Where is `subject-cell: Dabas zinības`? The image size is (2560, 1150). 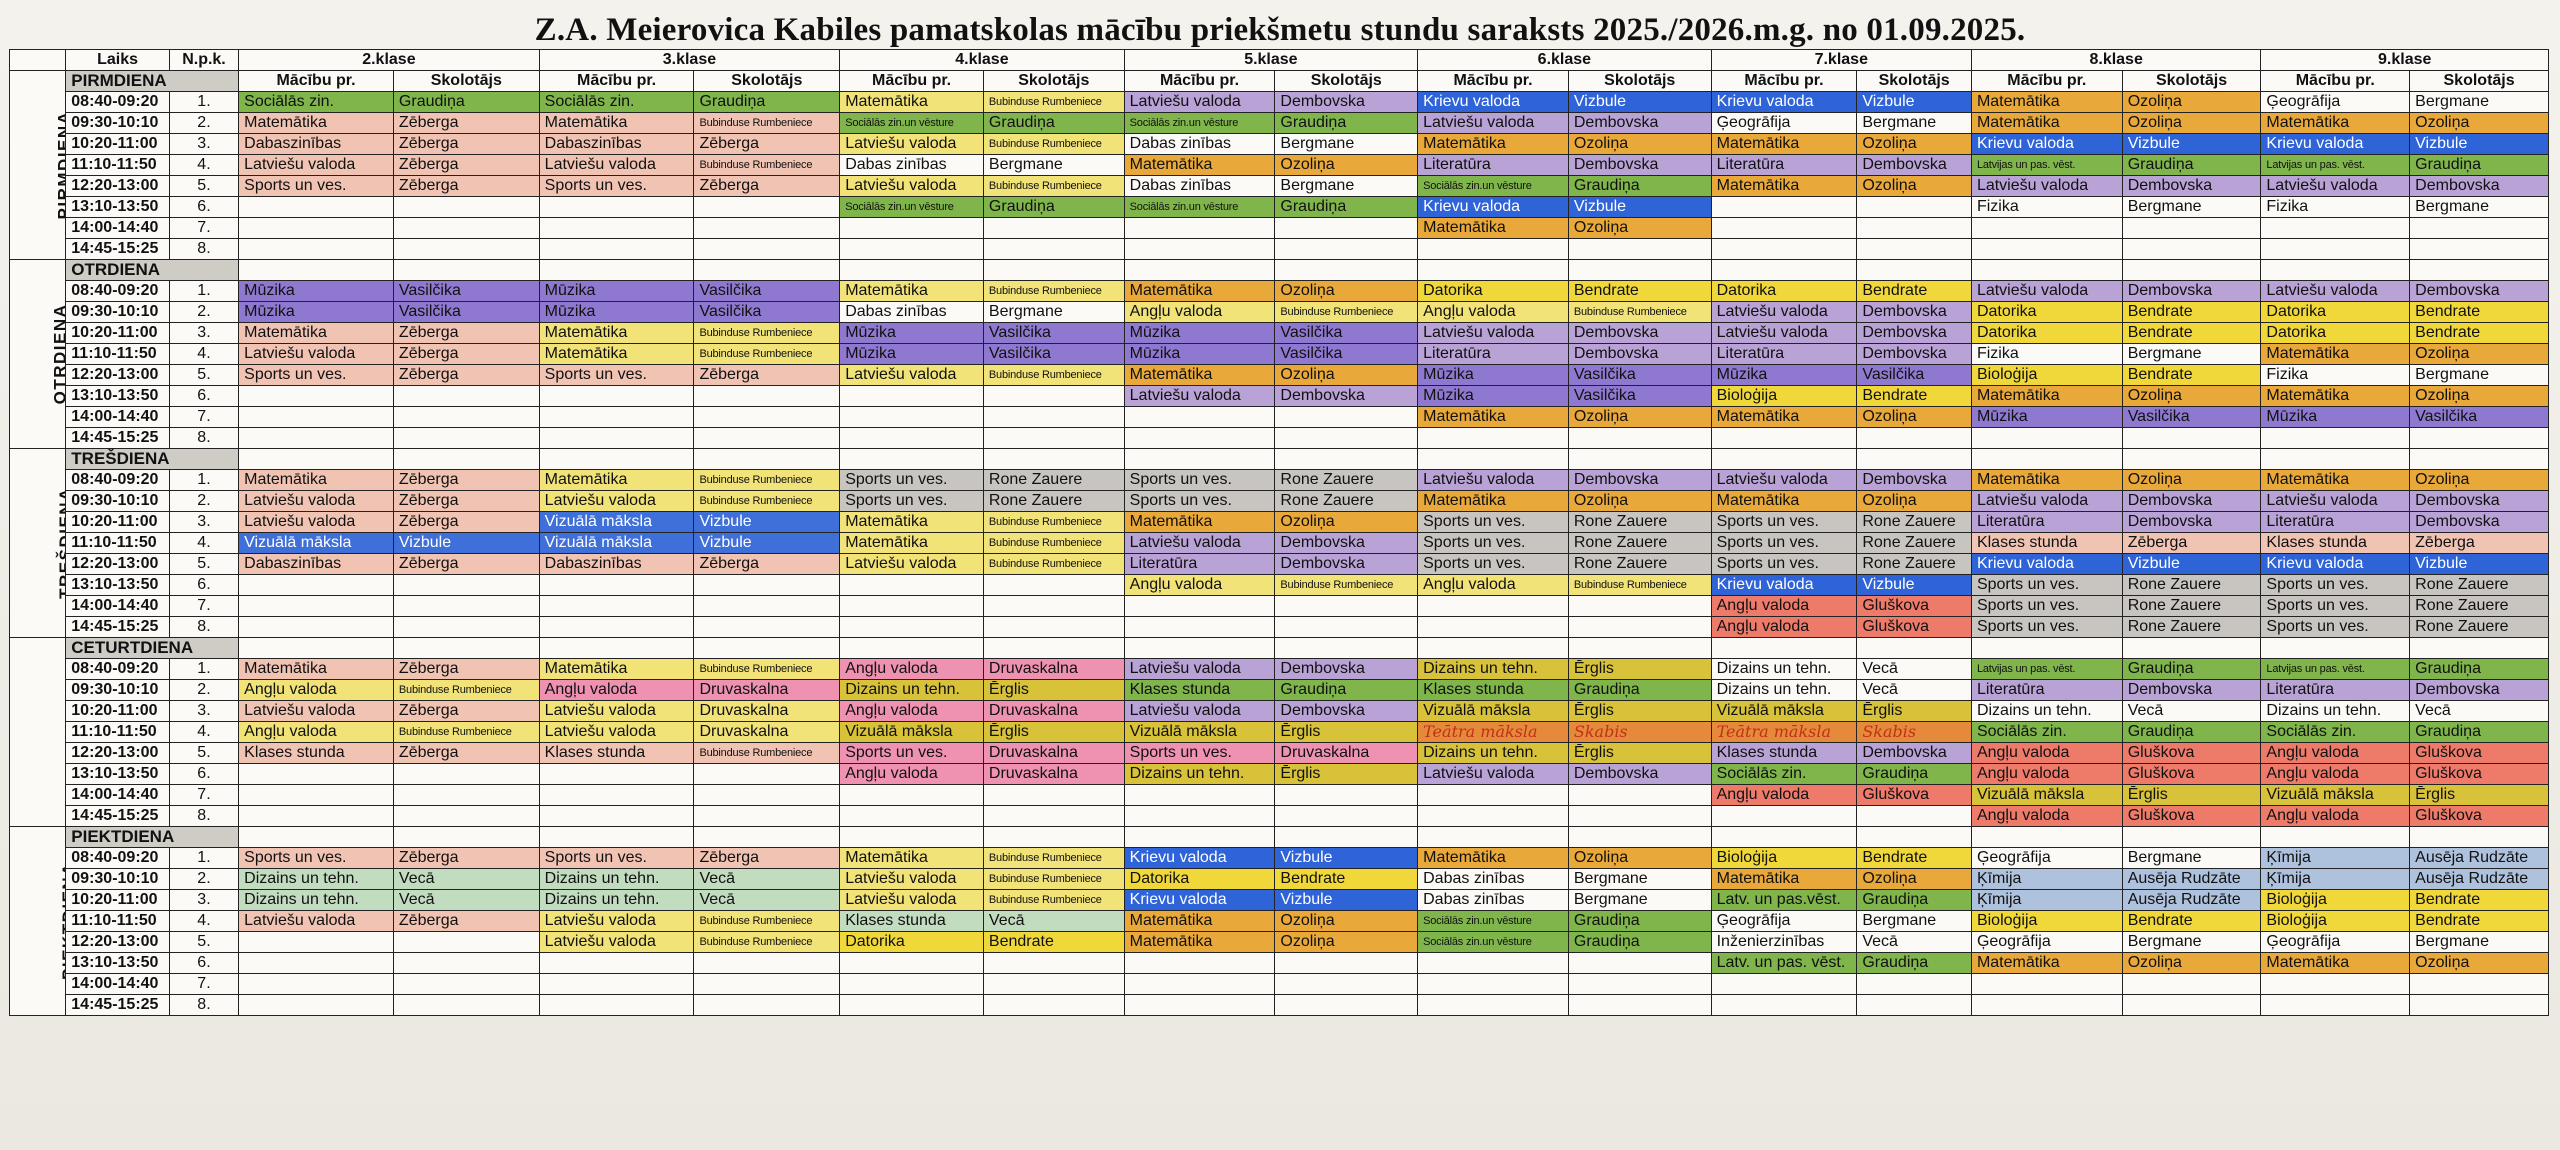 subject-cell: Dabas zinības is located at coordinates (1199, 186).